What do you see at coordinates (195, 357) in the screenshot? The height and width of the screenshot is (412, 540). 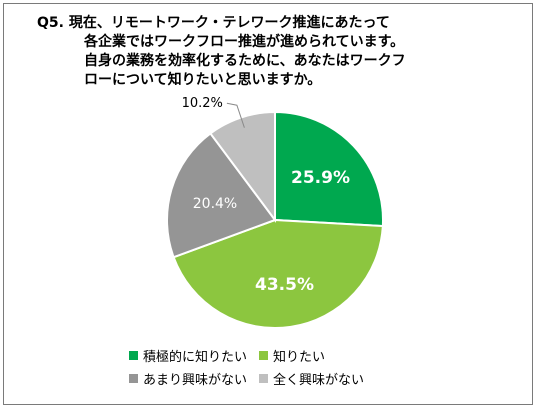 I see `legend-label: 積極的に知りたい` at bounding box center [195, 357].